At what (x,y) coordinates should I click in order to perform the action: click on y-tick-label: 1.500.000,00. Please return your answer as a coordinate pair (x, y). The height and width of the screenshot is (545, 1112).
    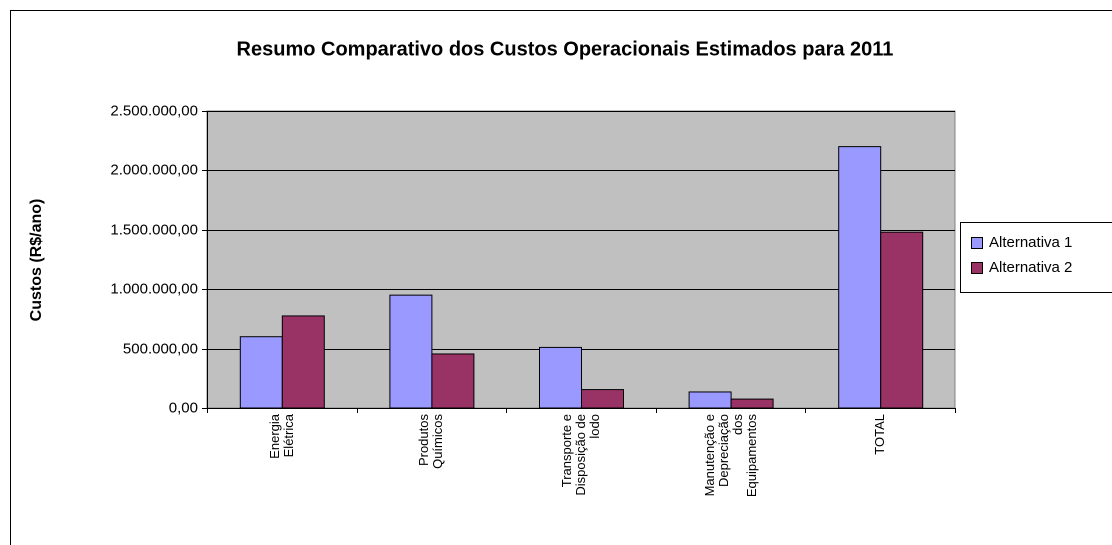
    Looking at the image, I should click on (154, 229).